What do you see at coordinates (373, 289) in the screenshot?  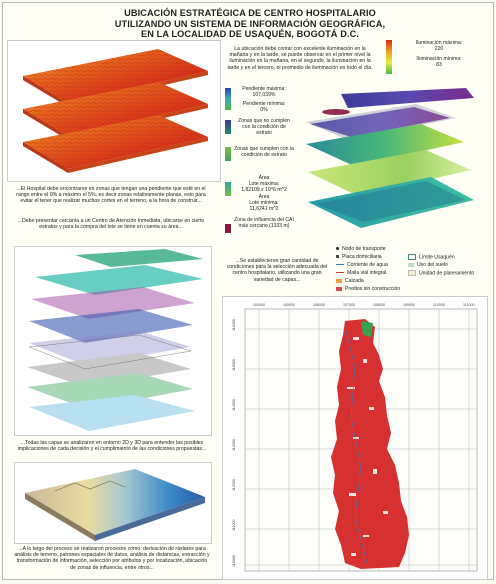 I see `legend-item-vacant-lots: Predios sin construcción` at bounding box center [373, 289].